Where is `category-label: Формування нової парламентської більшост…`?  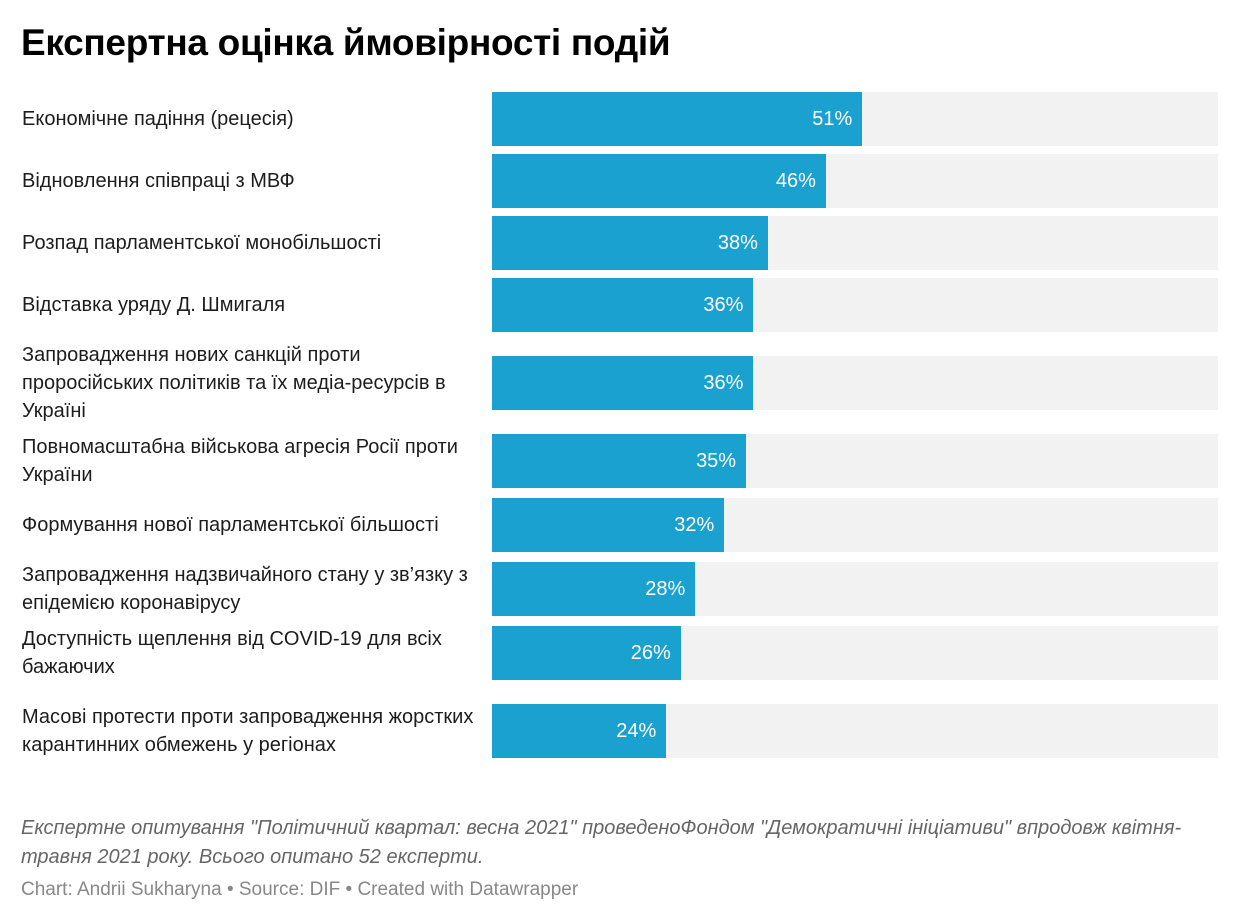
category-label: Формування нової парламентської більшост… is located at coordinates (230, 525).